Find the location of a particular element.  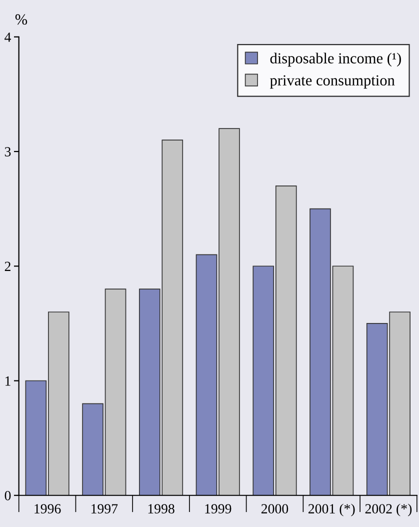

x-tick-label: 1997 is located at coordinates (104, 509).